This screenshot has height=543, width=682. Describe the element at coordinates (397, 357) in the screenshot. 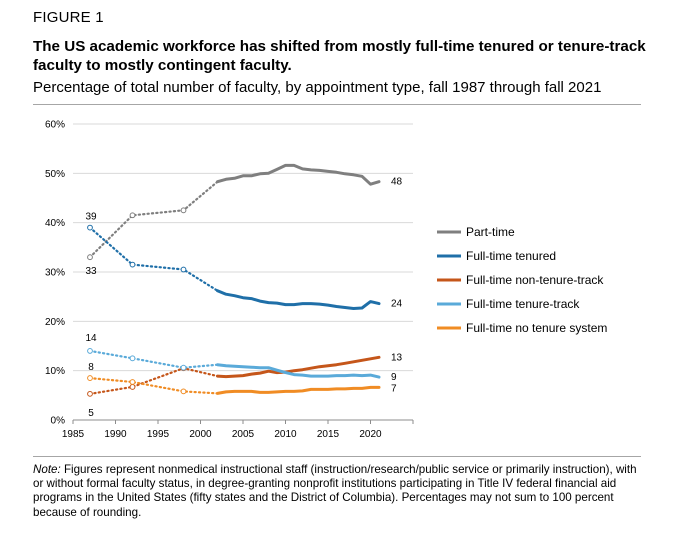

I see `end-value-label: 13` at that location.